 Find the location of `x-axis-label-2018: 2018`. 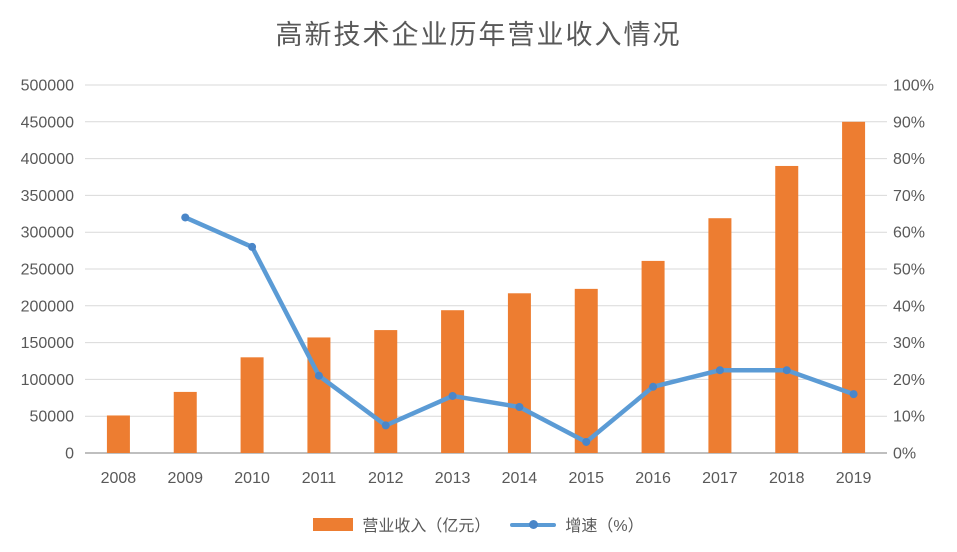

x-axis-label-2018: 2018 is located at coordinates (787, 478).